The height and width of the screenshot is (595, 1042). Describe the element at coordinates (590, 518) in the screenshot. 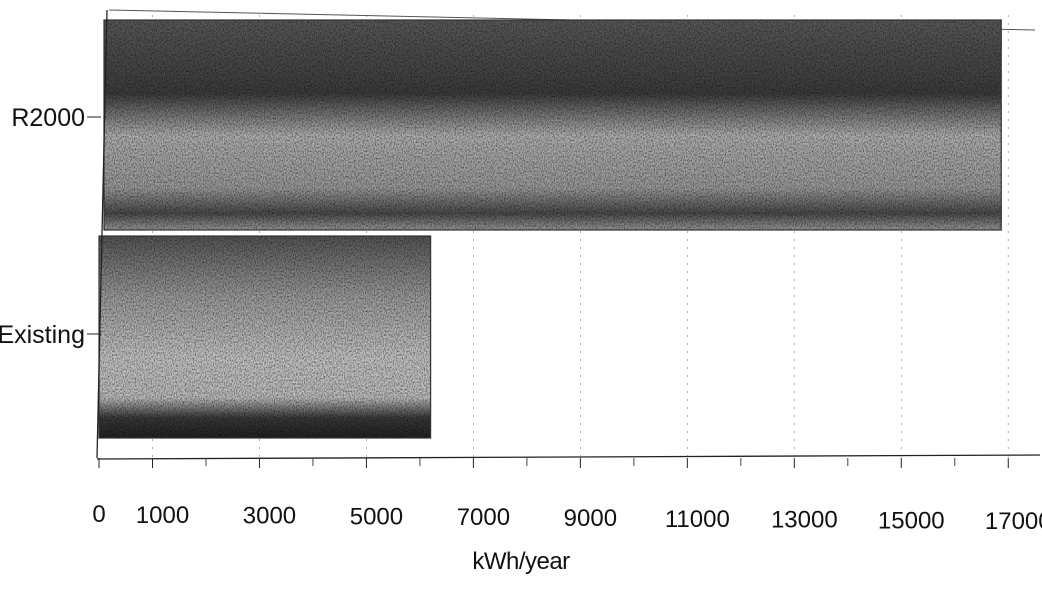

I see `x-tick-label-9000: 9000` at that location.